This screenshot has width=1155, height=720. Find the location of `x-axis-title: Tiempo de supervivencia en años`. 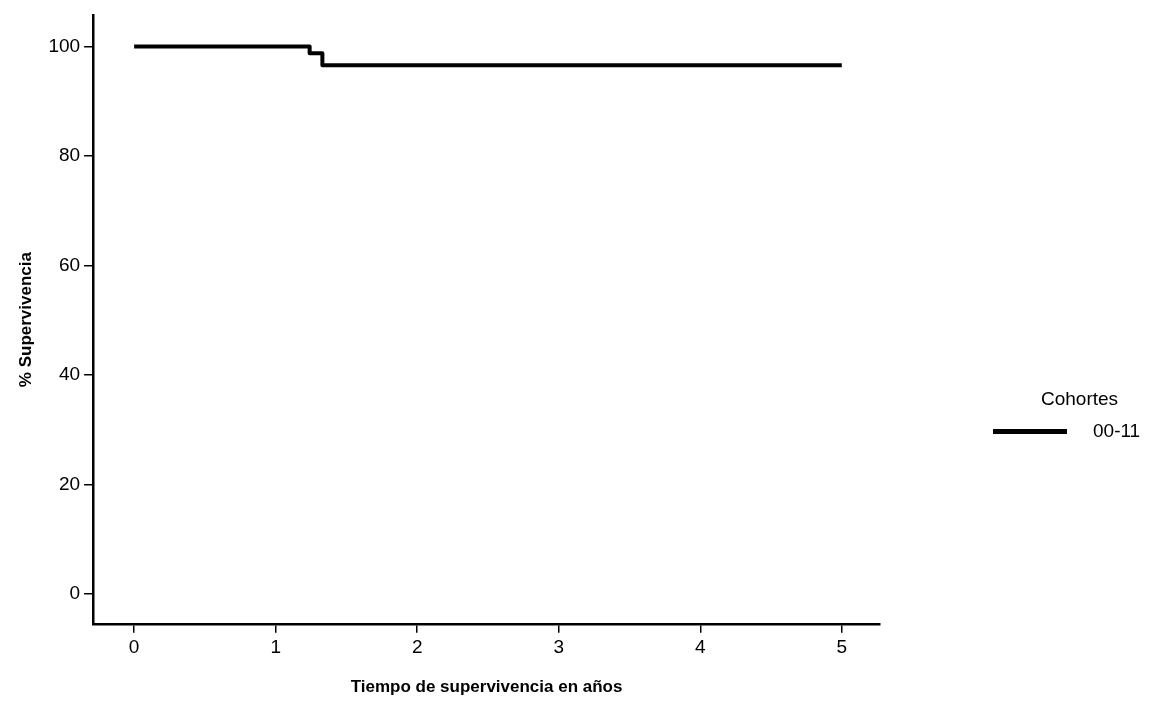

x-axis-title: Tiempo de supervivencia en años is located at coordinates (486, 687).